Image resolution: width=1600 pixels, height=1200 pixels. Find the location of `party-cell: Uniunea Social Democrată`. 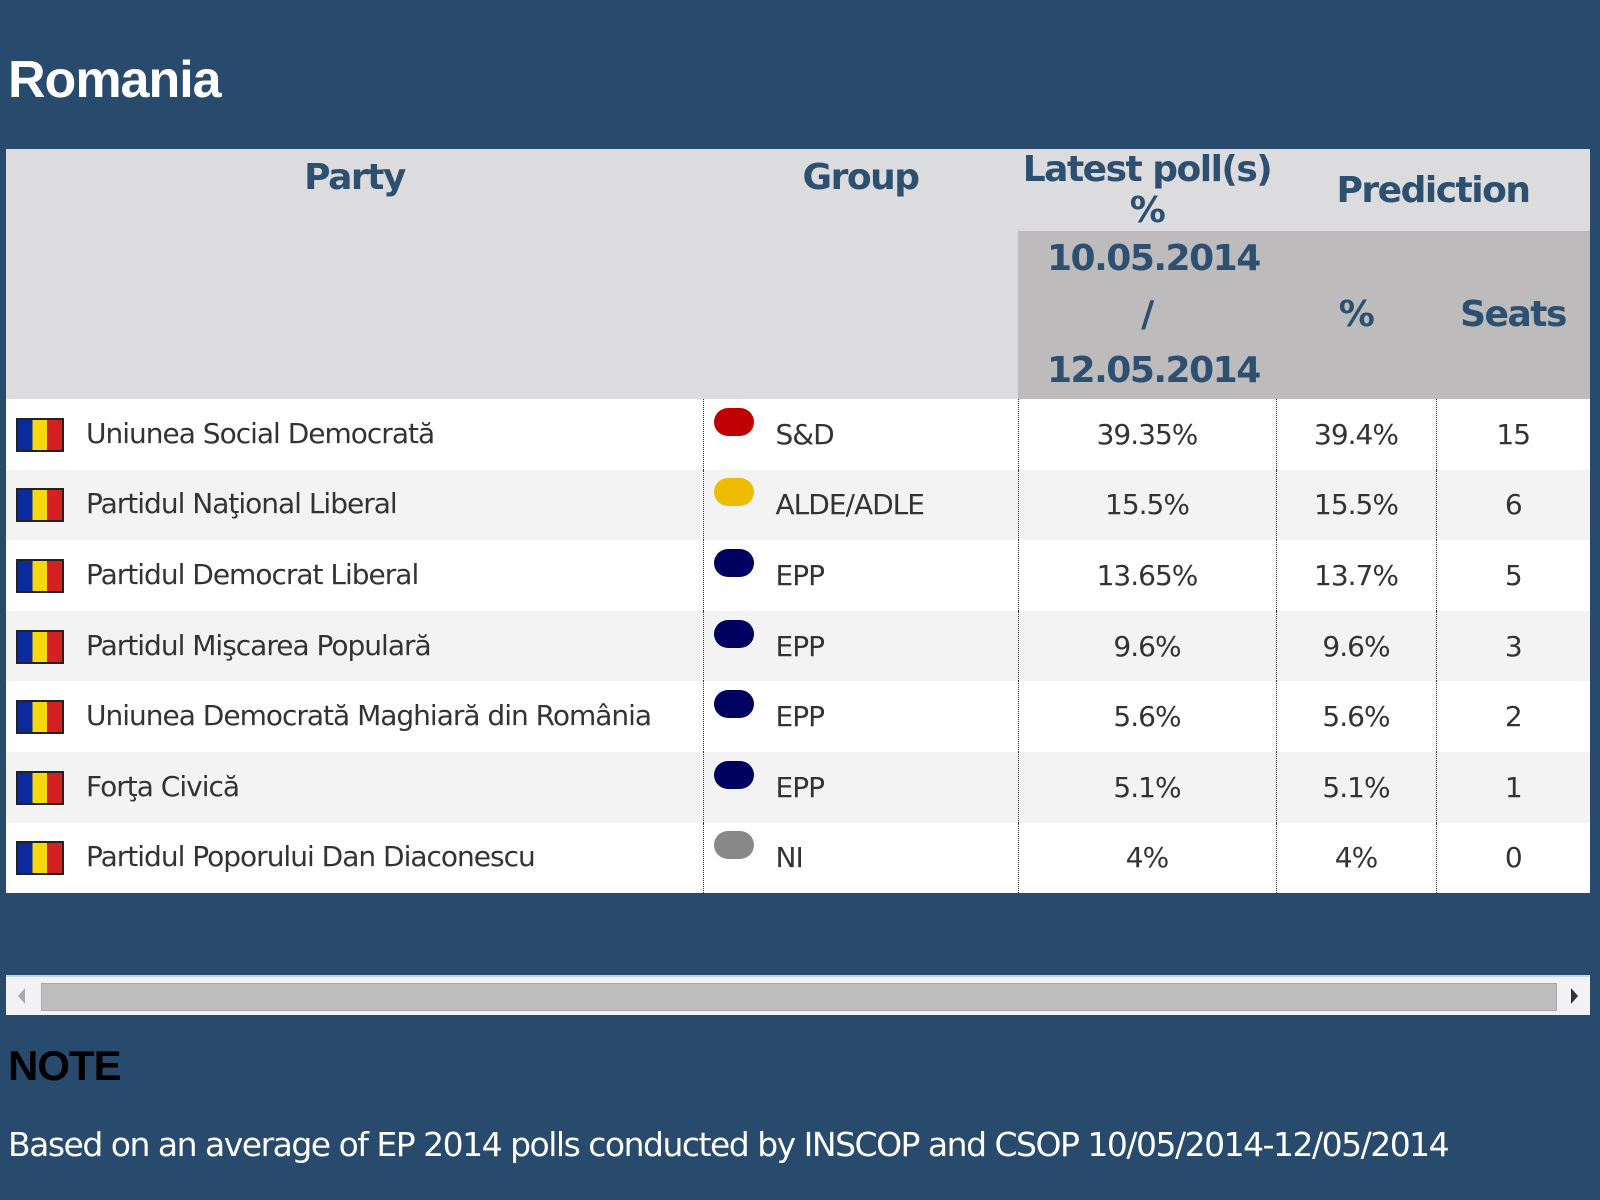

party-cell: Uniunea Social Democrată is located at coordinates (354, 434).